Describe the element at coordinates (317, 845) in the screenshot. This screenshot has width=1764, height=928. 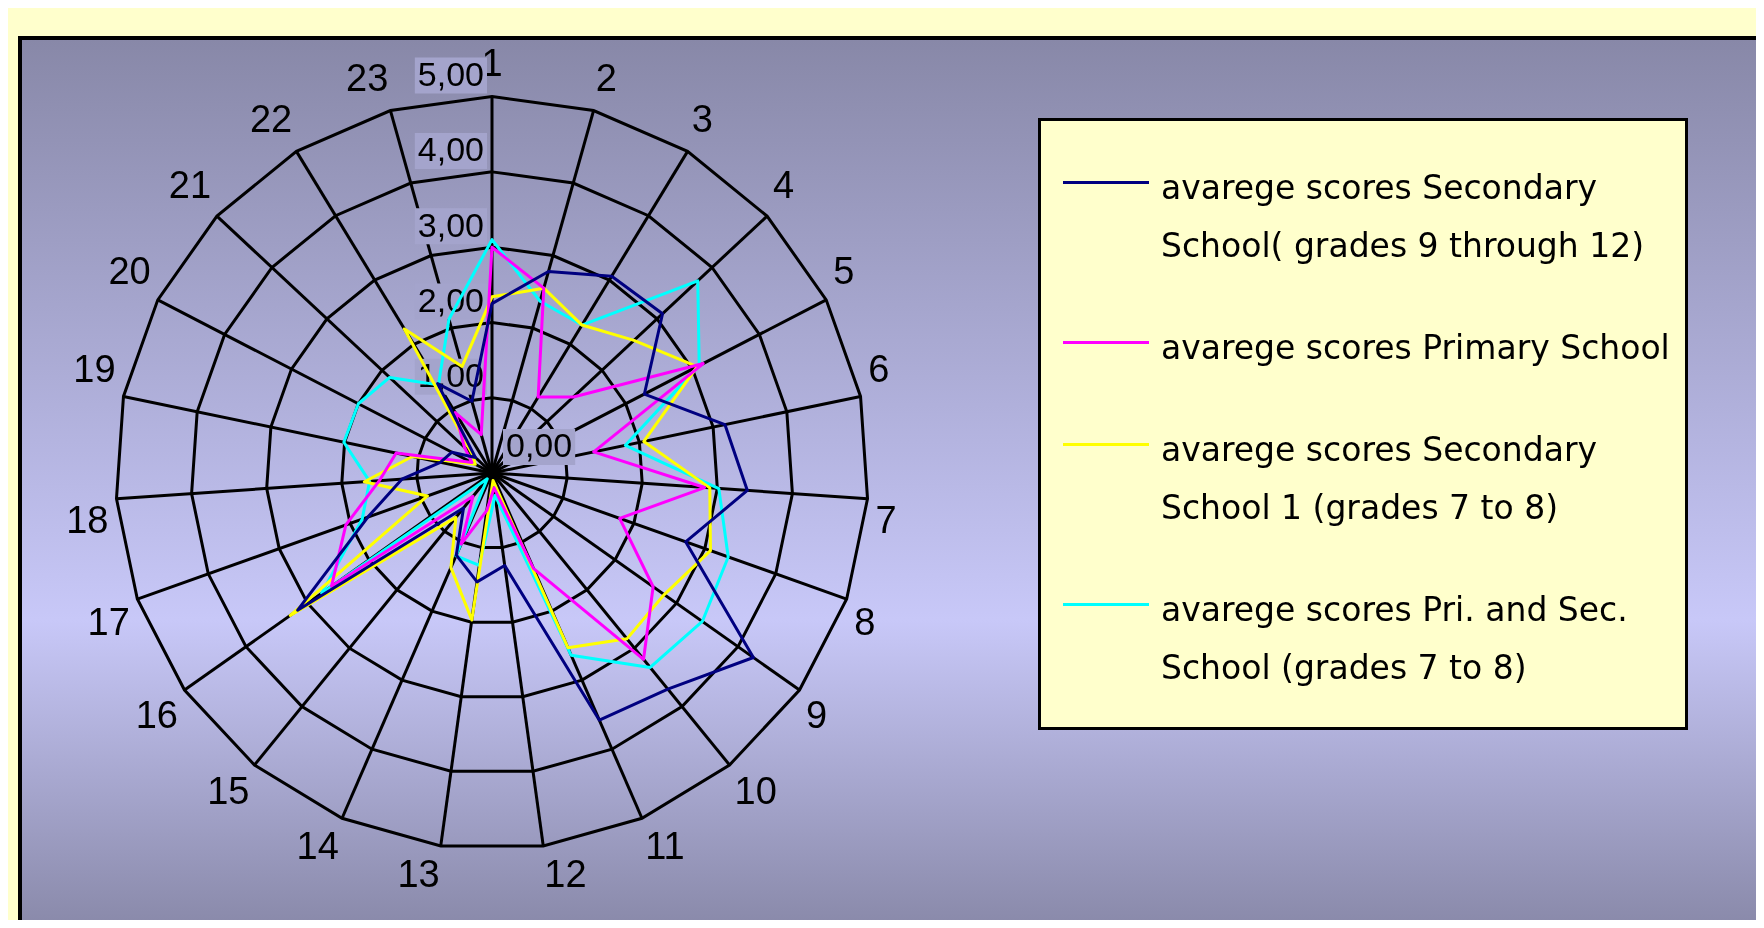
I see `spoke-label: 14` at that location.